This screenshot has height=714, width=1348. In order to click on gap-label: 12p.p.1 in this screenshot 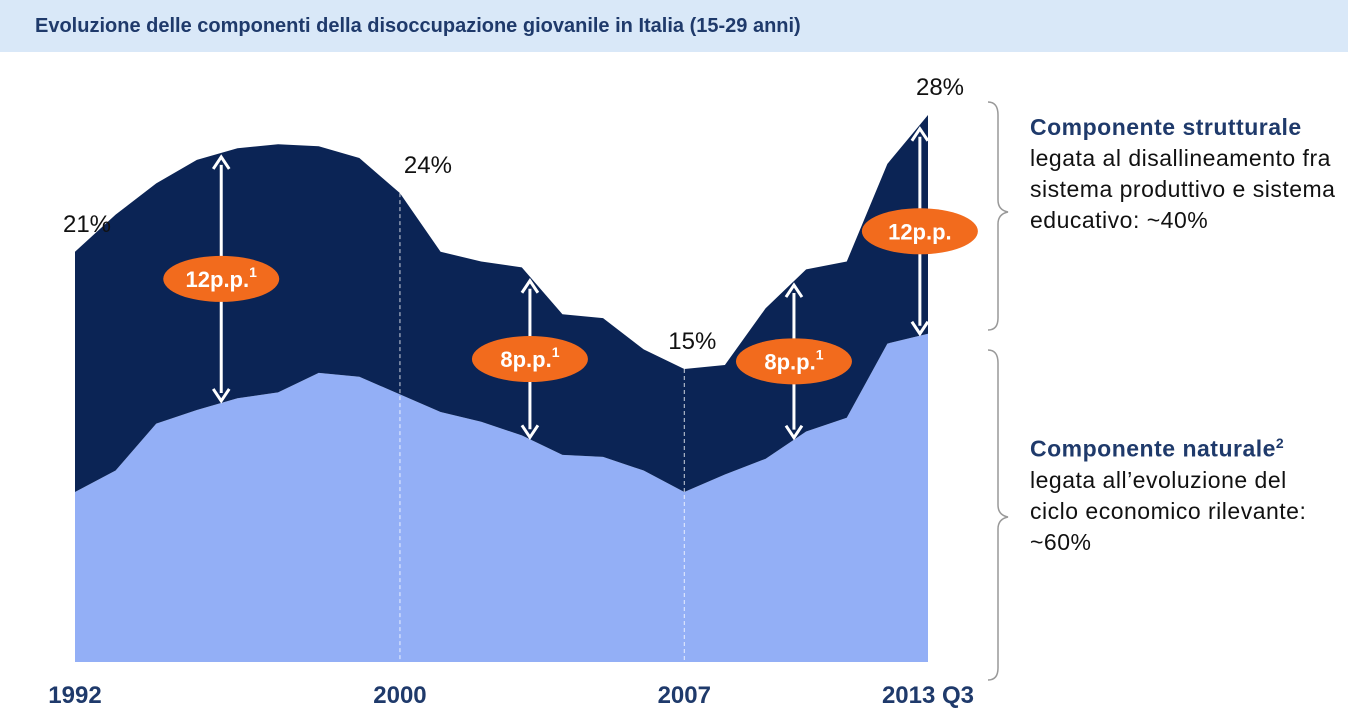, I will do `click(222, 278)`.